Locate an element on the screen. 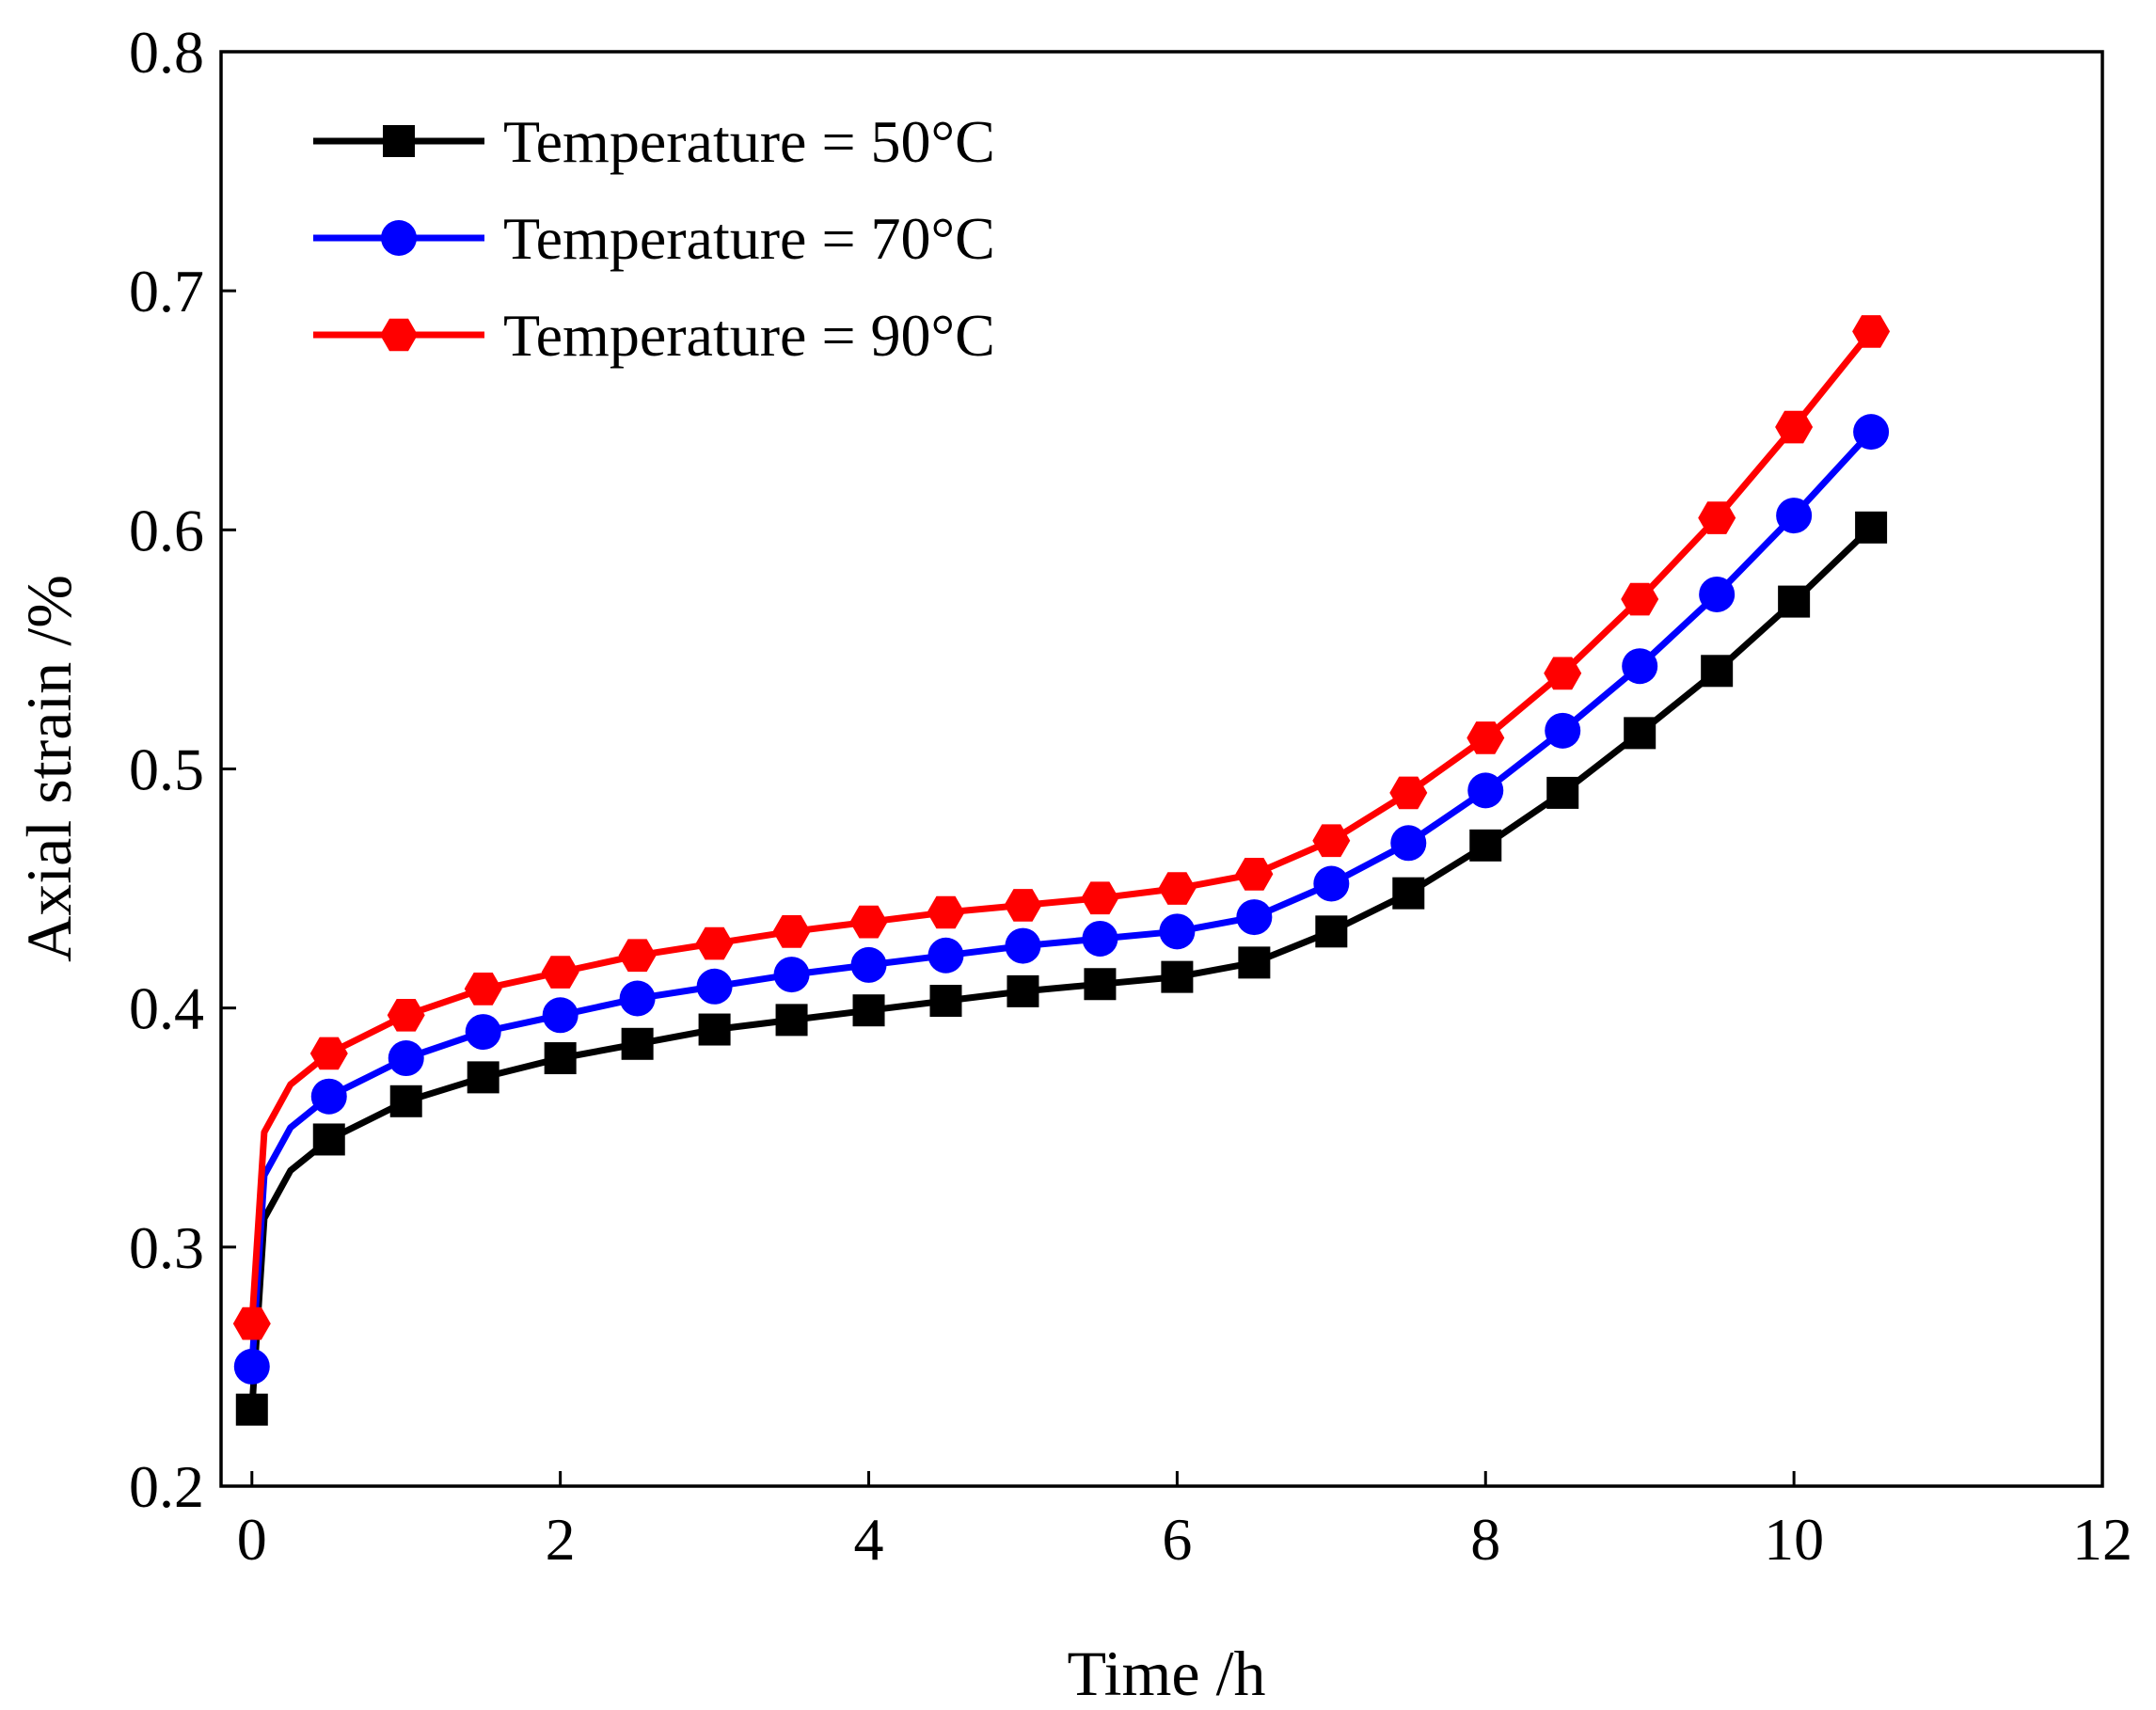 Image resolution: width=2156 pixels, height=1710 pixels. legend-item: Temperature = 50°C is located at coordinates (654, 141).